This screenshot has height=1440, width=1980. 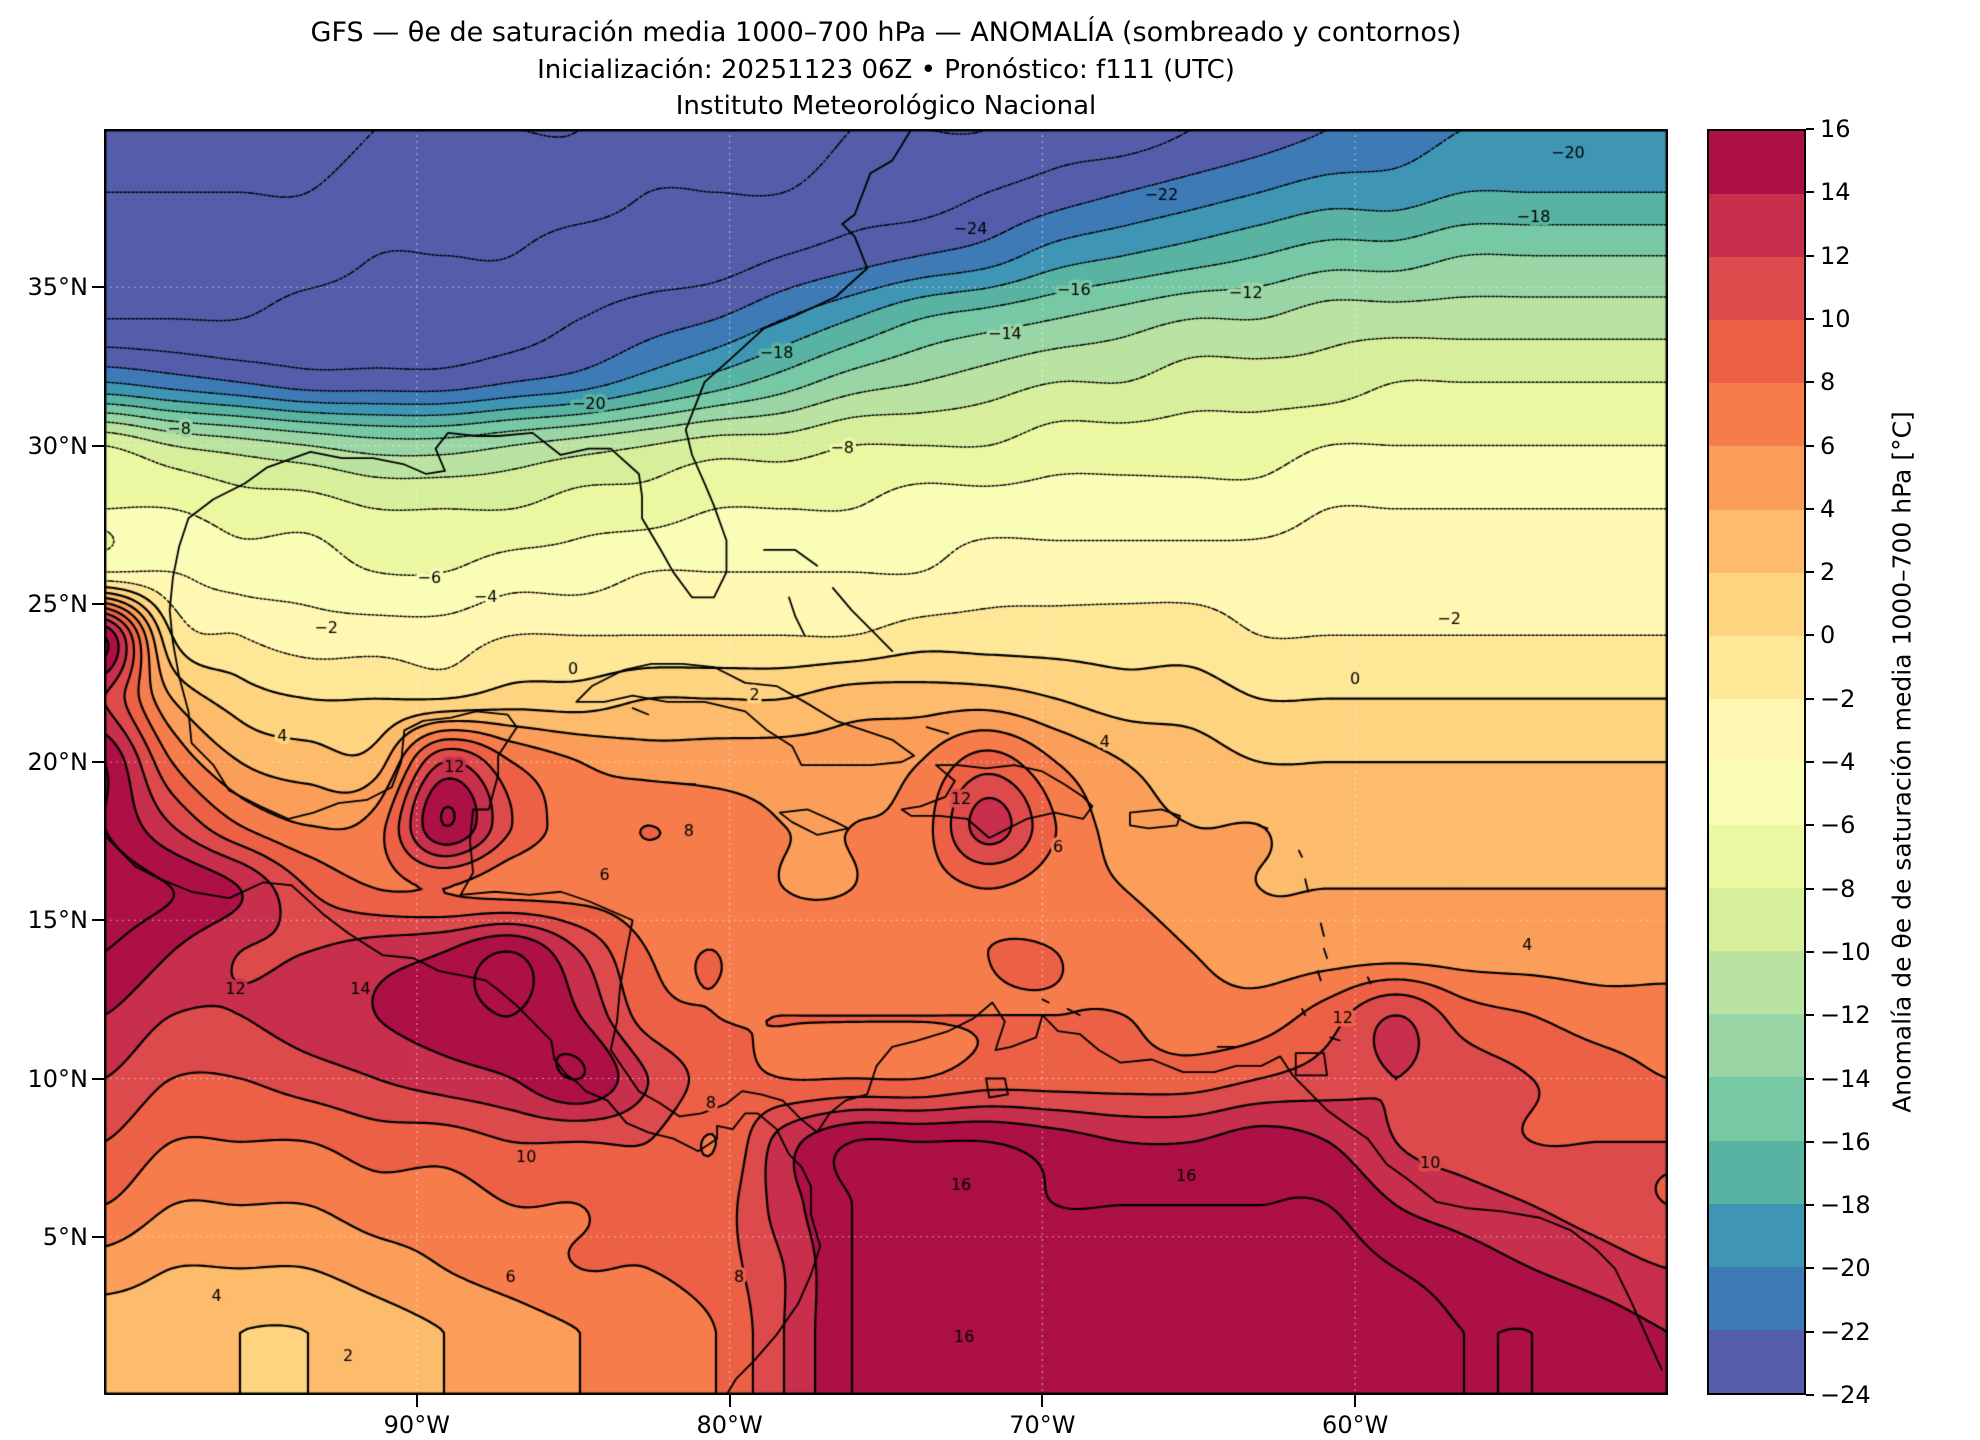 I want to click on colorbar-tick-label: 14, so click(x=1835, y=192).